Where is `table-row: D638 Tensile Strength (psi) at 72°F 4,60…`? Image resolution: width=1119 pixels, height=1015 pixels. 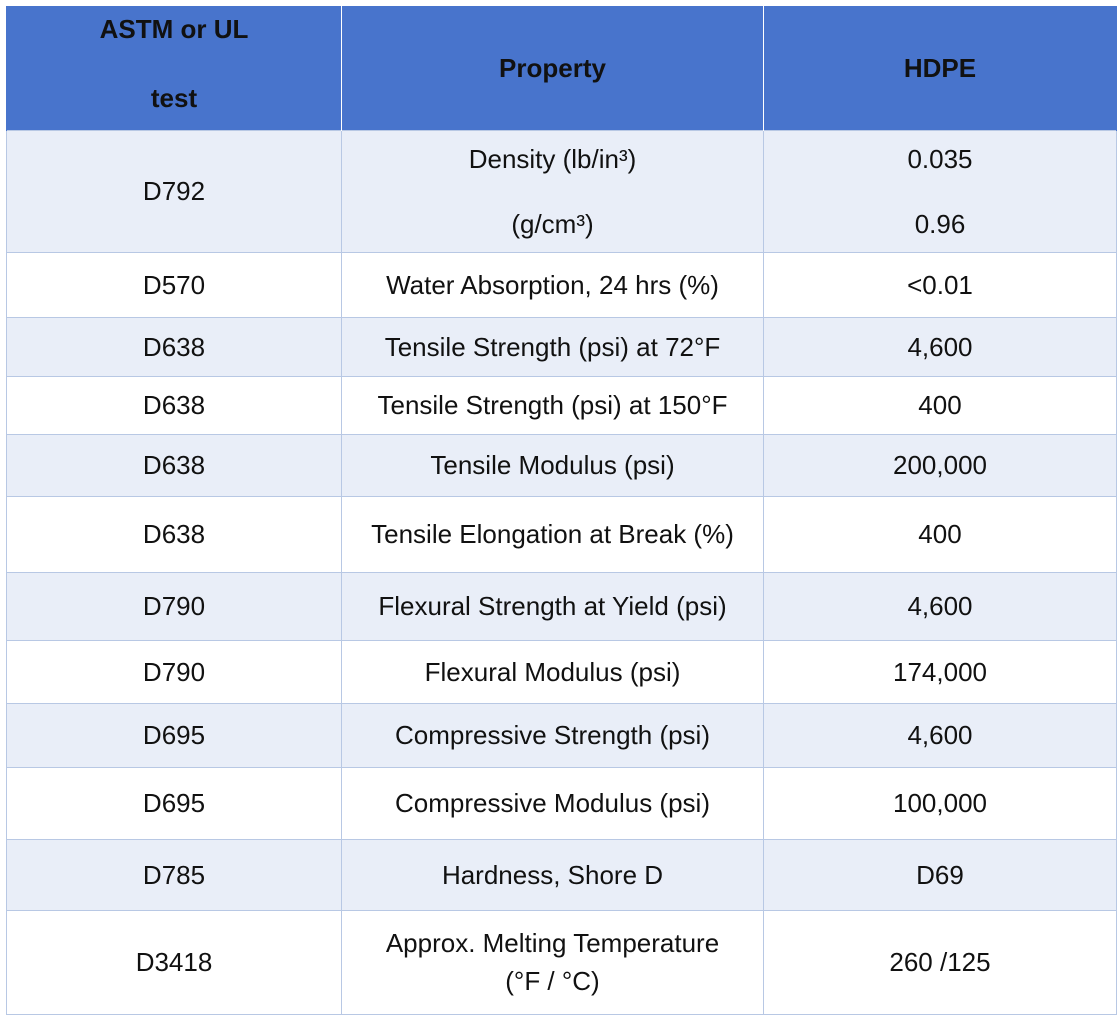
table-row: D638 Tensile Strength (psi) at 72°F 4,60… is located at coordinates (561, 347).